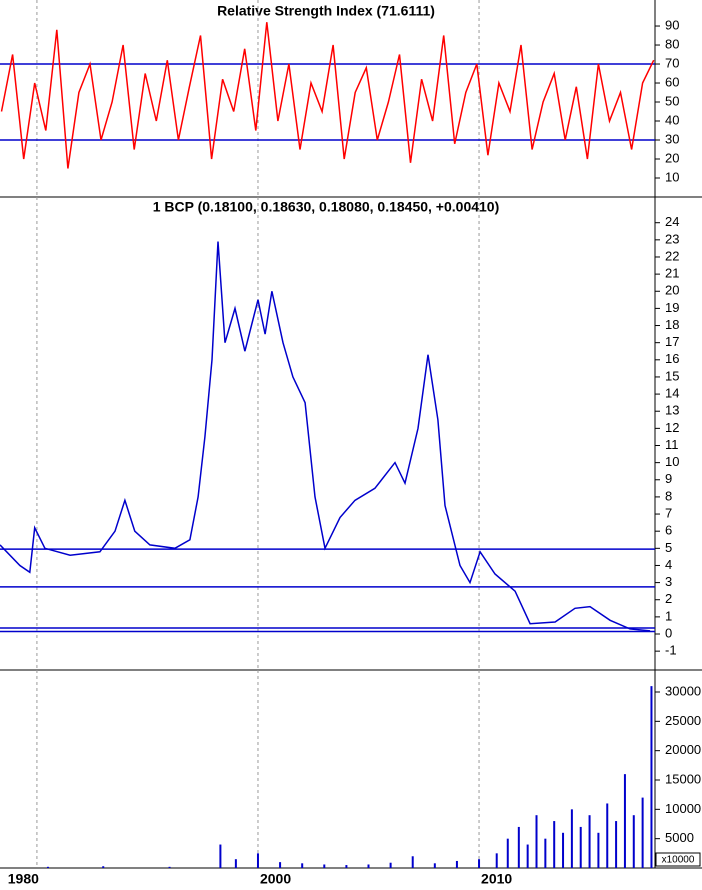 The image size is (702, 890). What do you see at coordinates (672, 100) in the screenshot?
I see `y-tick-label: 50` at bounding box center [672, 100].